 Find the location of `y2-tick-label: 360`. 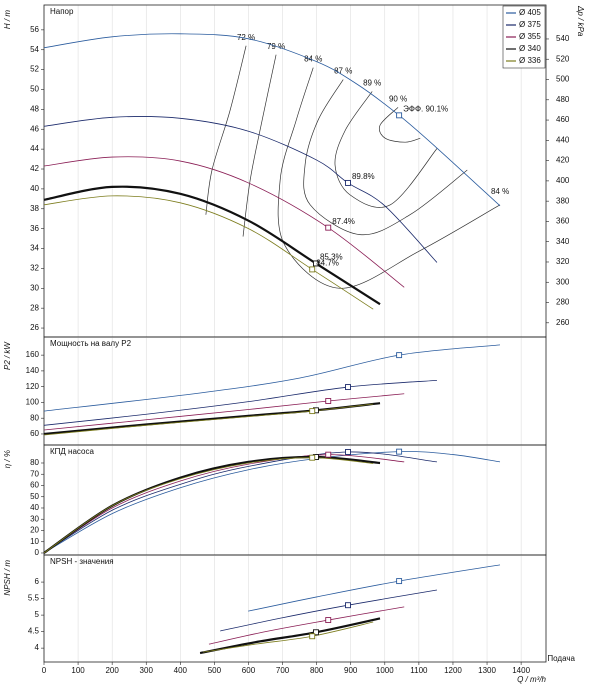

y2-tick-label: 360 is located at coordinates (563, 221).